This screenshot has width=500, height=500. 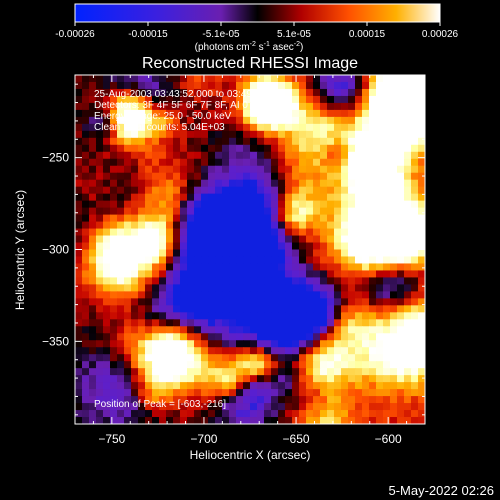 What do you see at coordinates (250, 63) in the screenshot?
I see `chart-title: Reconstructed RHESSI Image` at bounding box center [250, 63].